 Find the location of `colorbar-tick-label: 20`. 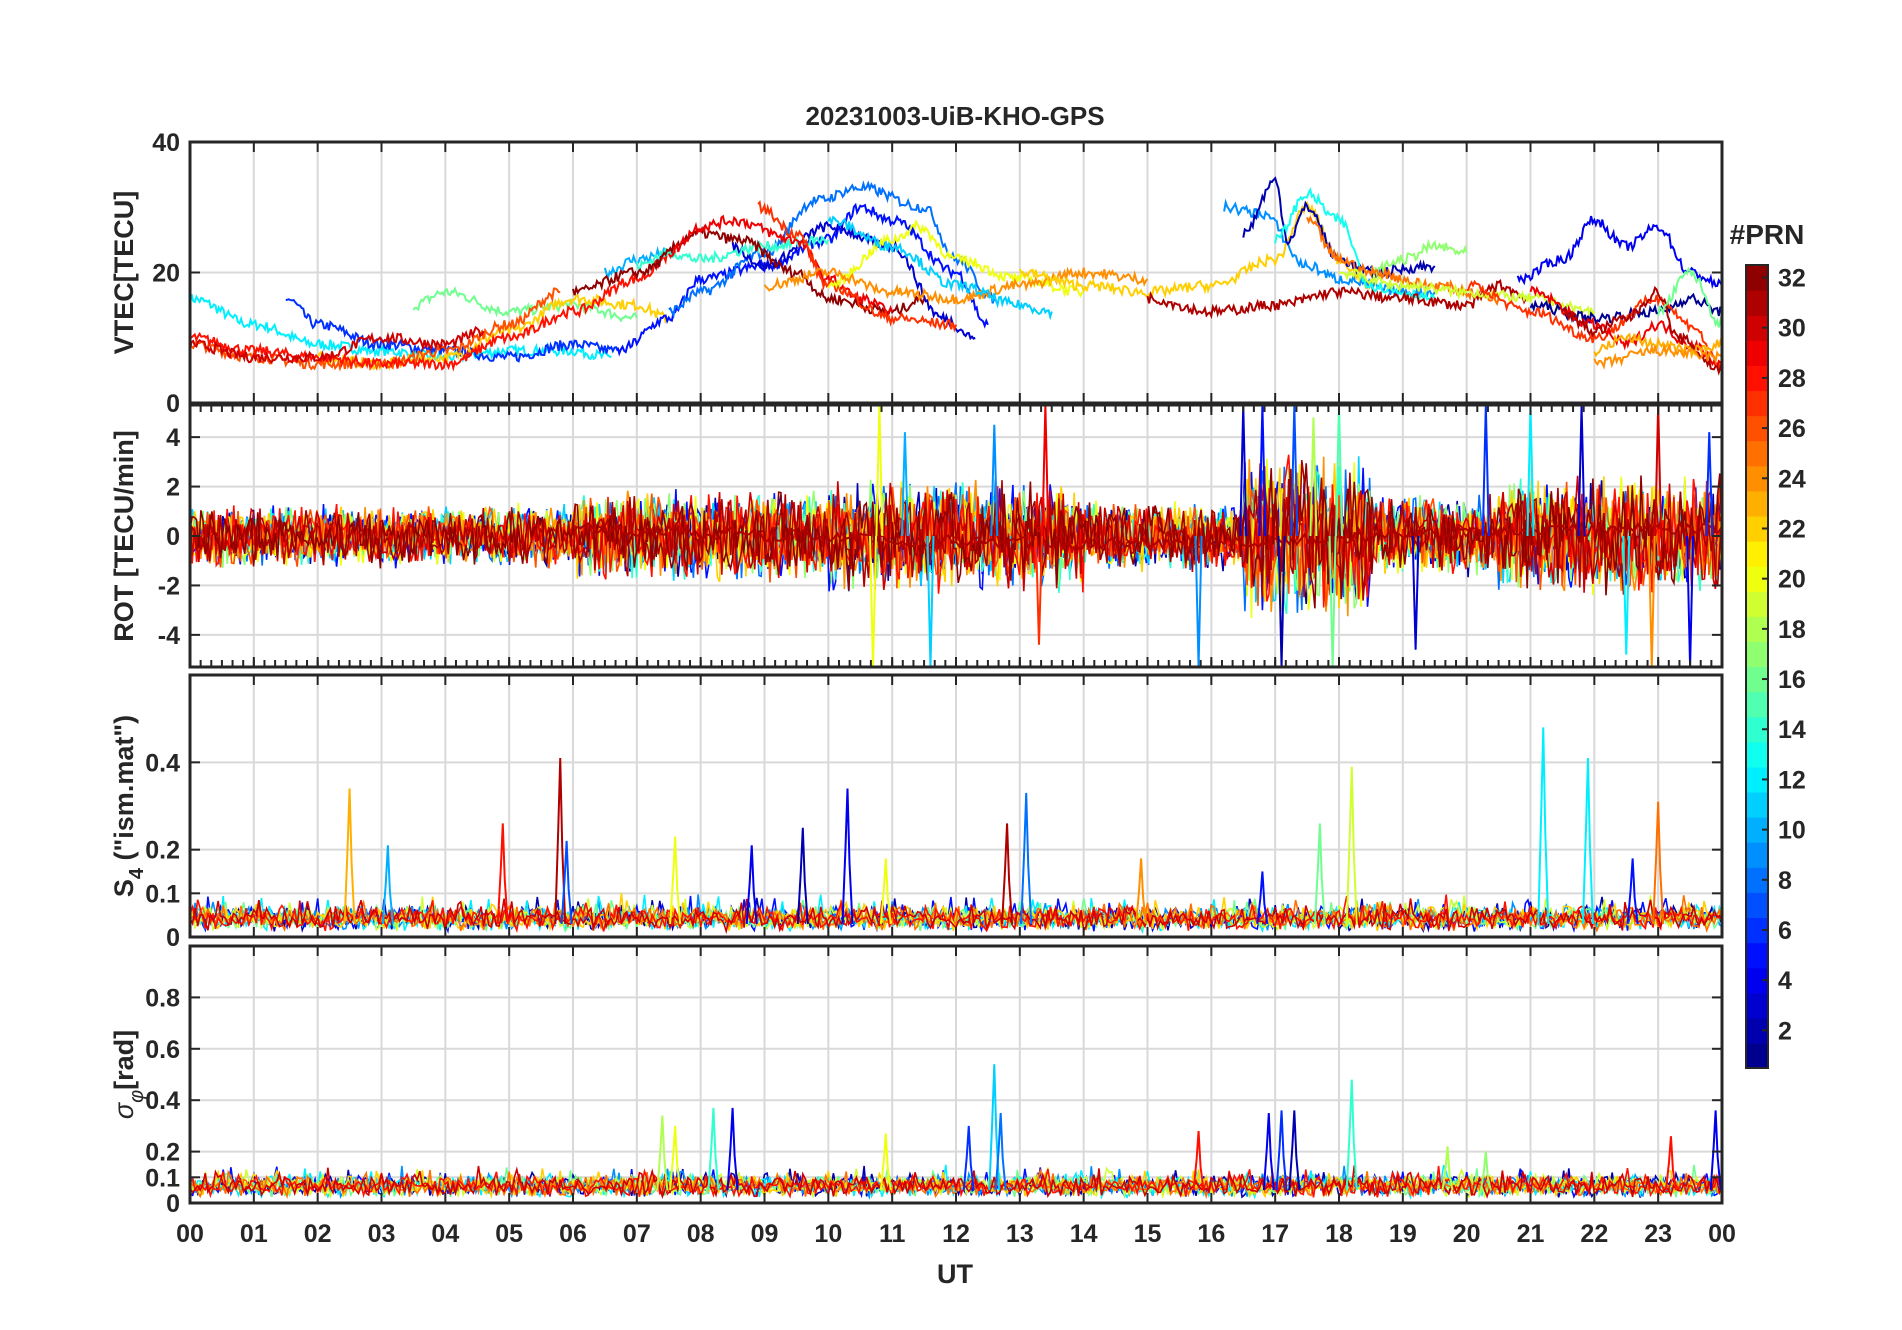

colorbar-tick-label: 20 is located at coordinates (1792, 580).